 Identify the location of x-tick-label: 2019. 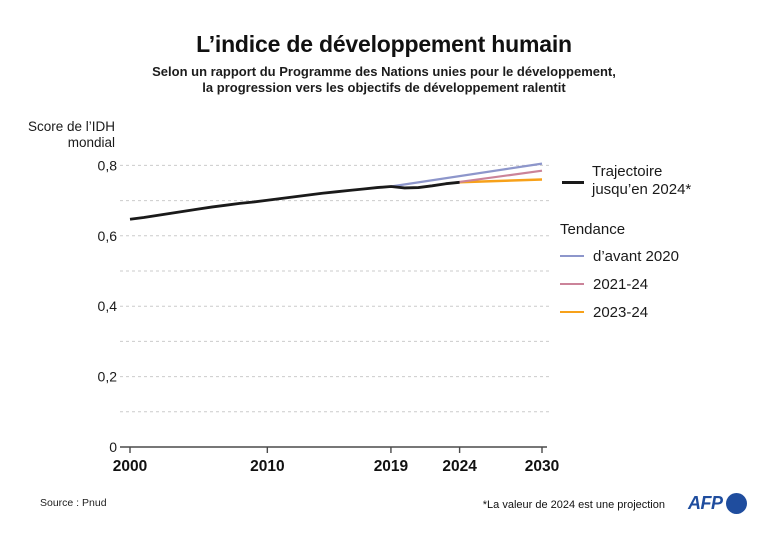
(391, 466).